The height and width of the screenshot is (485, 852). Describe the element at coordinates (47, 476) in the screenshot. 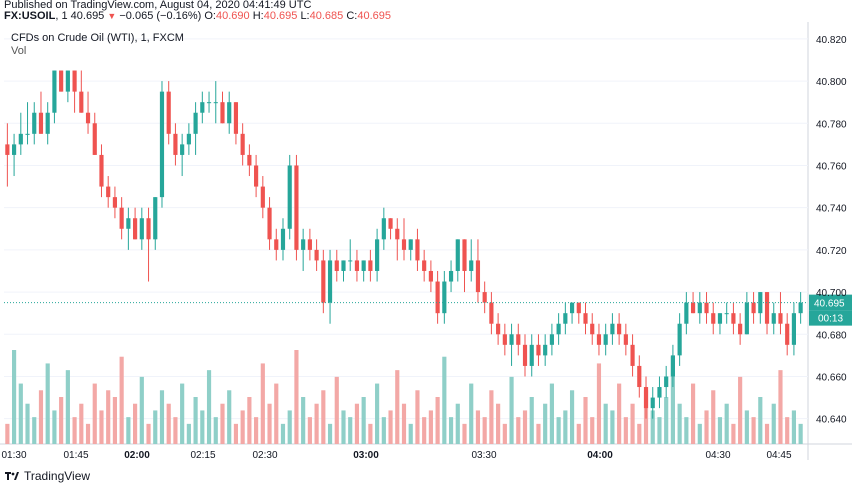

I see `tradingview-brand: TradingView` at that location.